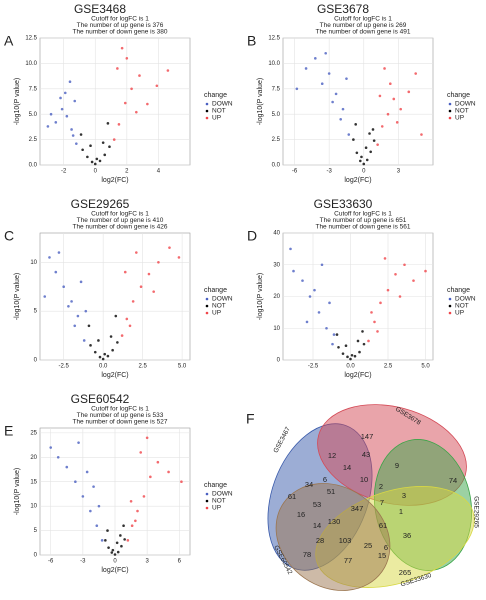  Describe the element at coordinates (347, 467) in the screenshot. I see `region-count: 14` at that location.